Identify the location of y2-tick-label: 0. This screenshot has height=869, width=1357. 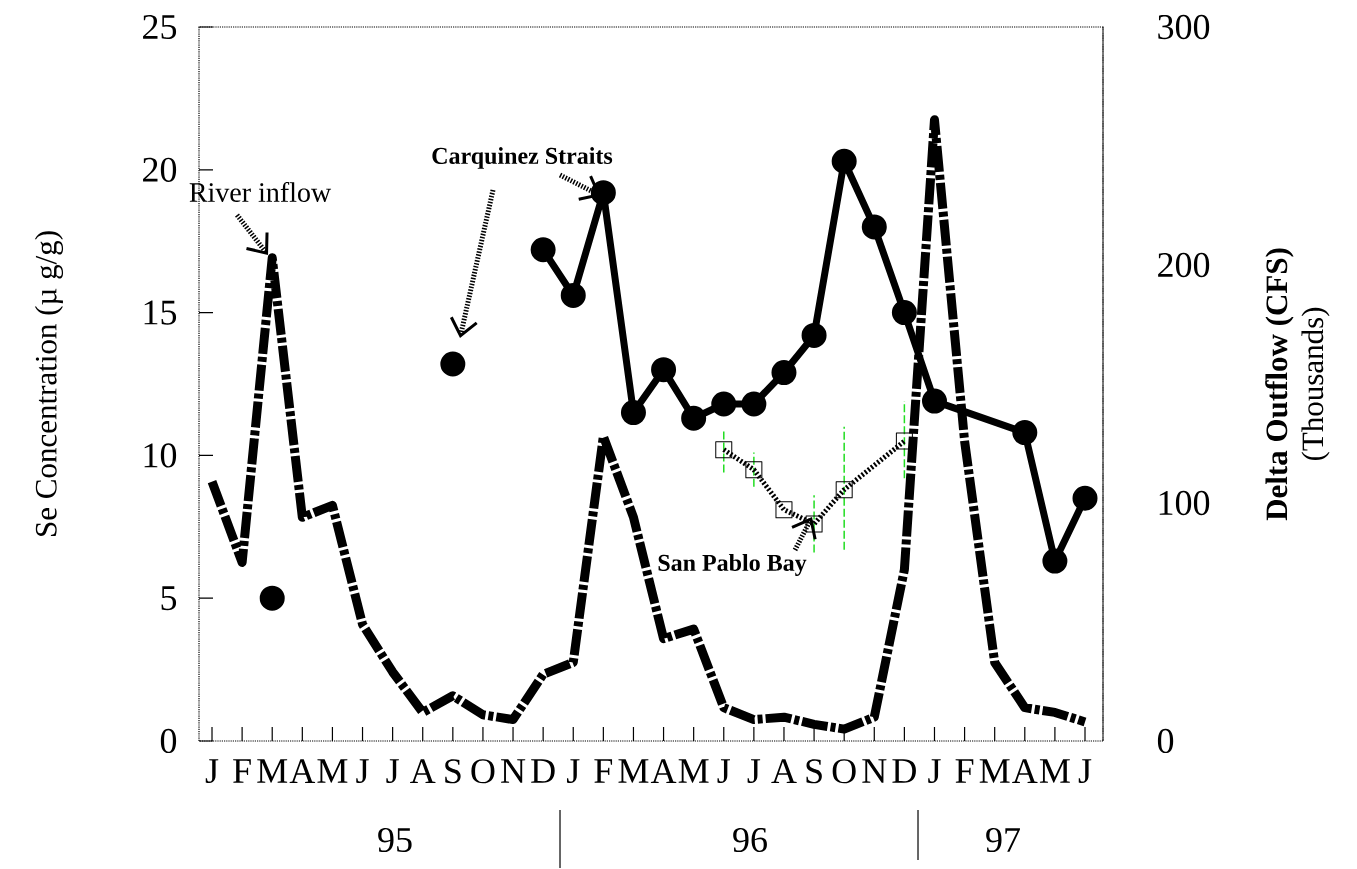
(1165, 741).